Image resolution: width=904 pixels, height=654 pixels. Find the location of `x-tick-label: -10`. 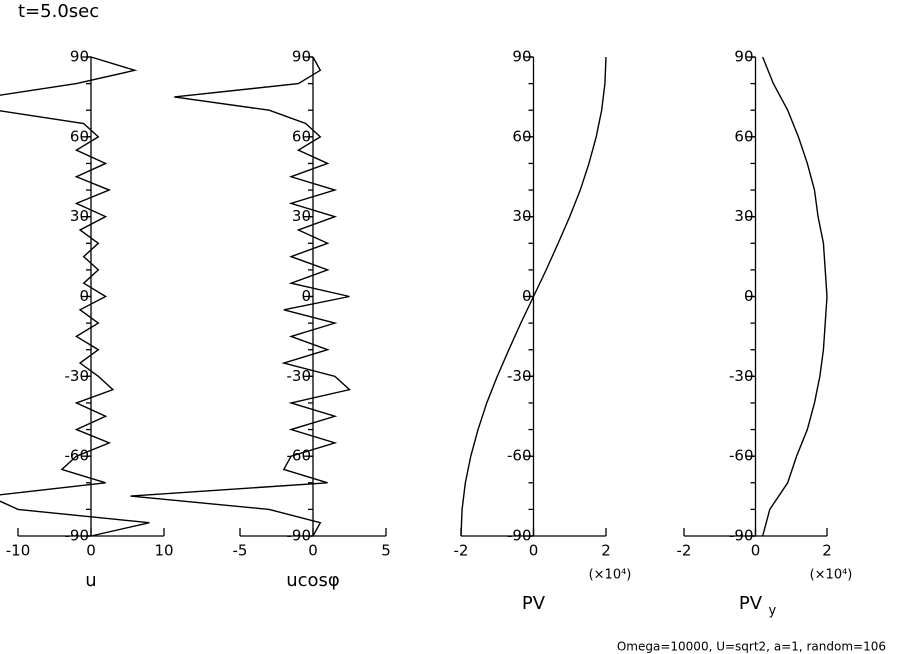

x-tick-label: -10 is located at coordinates (18, 551).